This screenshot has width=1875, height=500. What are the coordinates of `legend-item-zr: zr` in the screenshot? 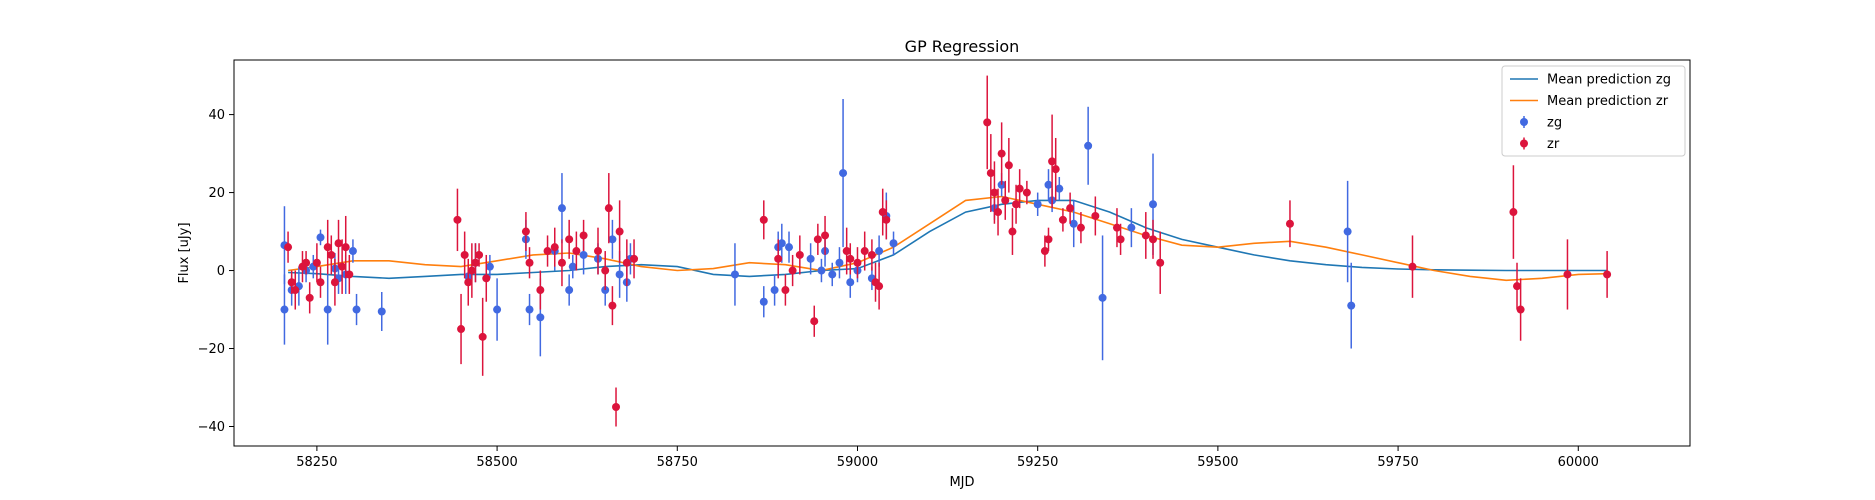 It's located at (1540, 144).